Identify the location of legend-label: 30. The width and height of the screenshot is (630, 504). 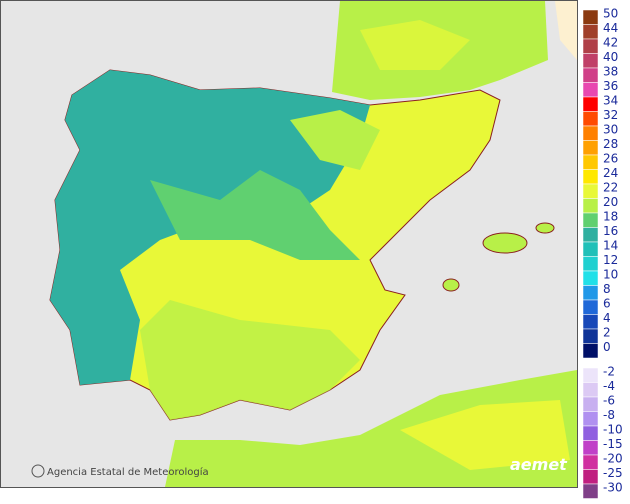
(610, 130).